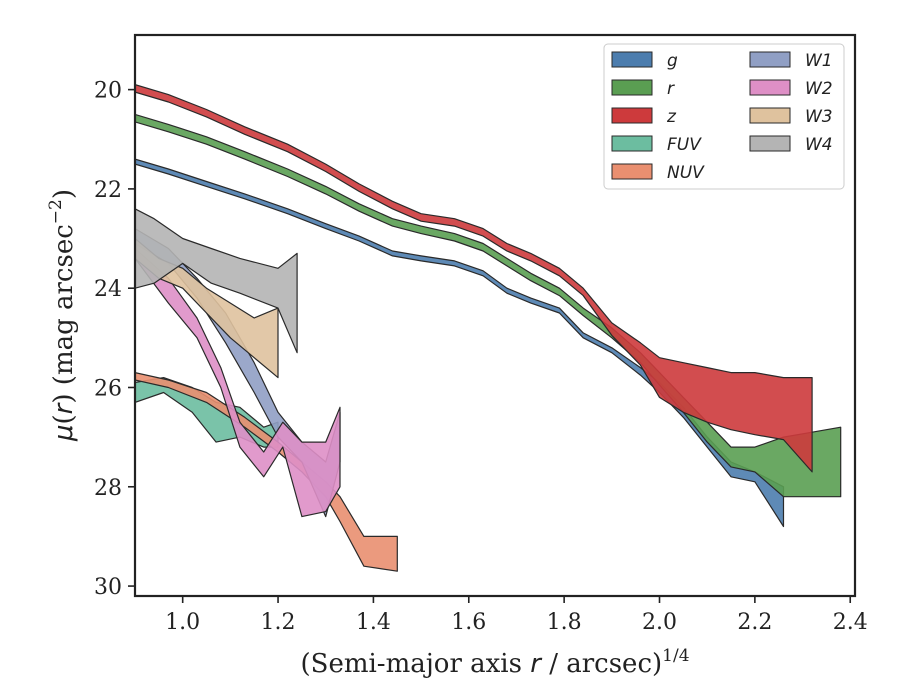 The width and height of the screenshot is (900, 700). I want to click on legend-swatch-w3, so click(770, 115).